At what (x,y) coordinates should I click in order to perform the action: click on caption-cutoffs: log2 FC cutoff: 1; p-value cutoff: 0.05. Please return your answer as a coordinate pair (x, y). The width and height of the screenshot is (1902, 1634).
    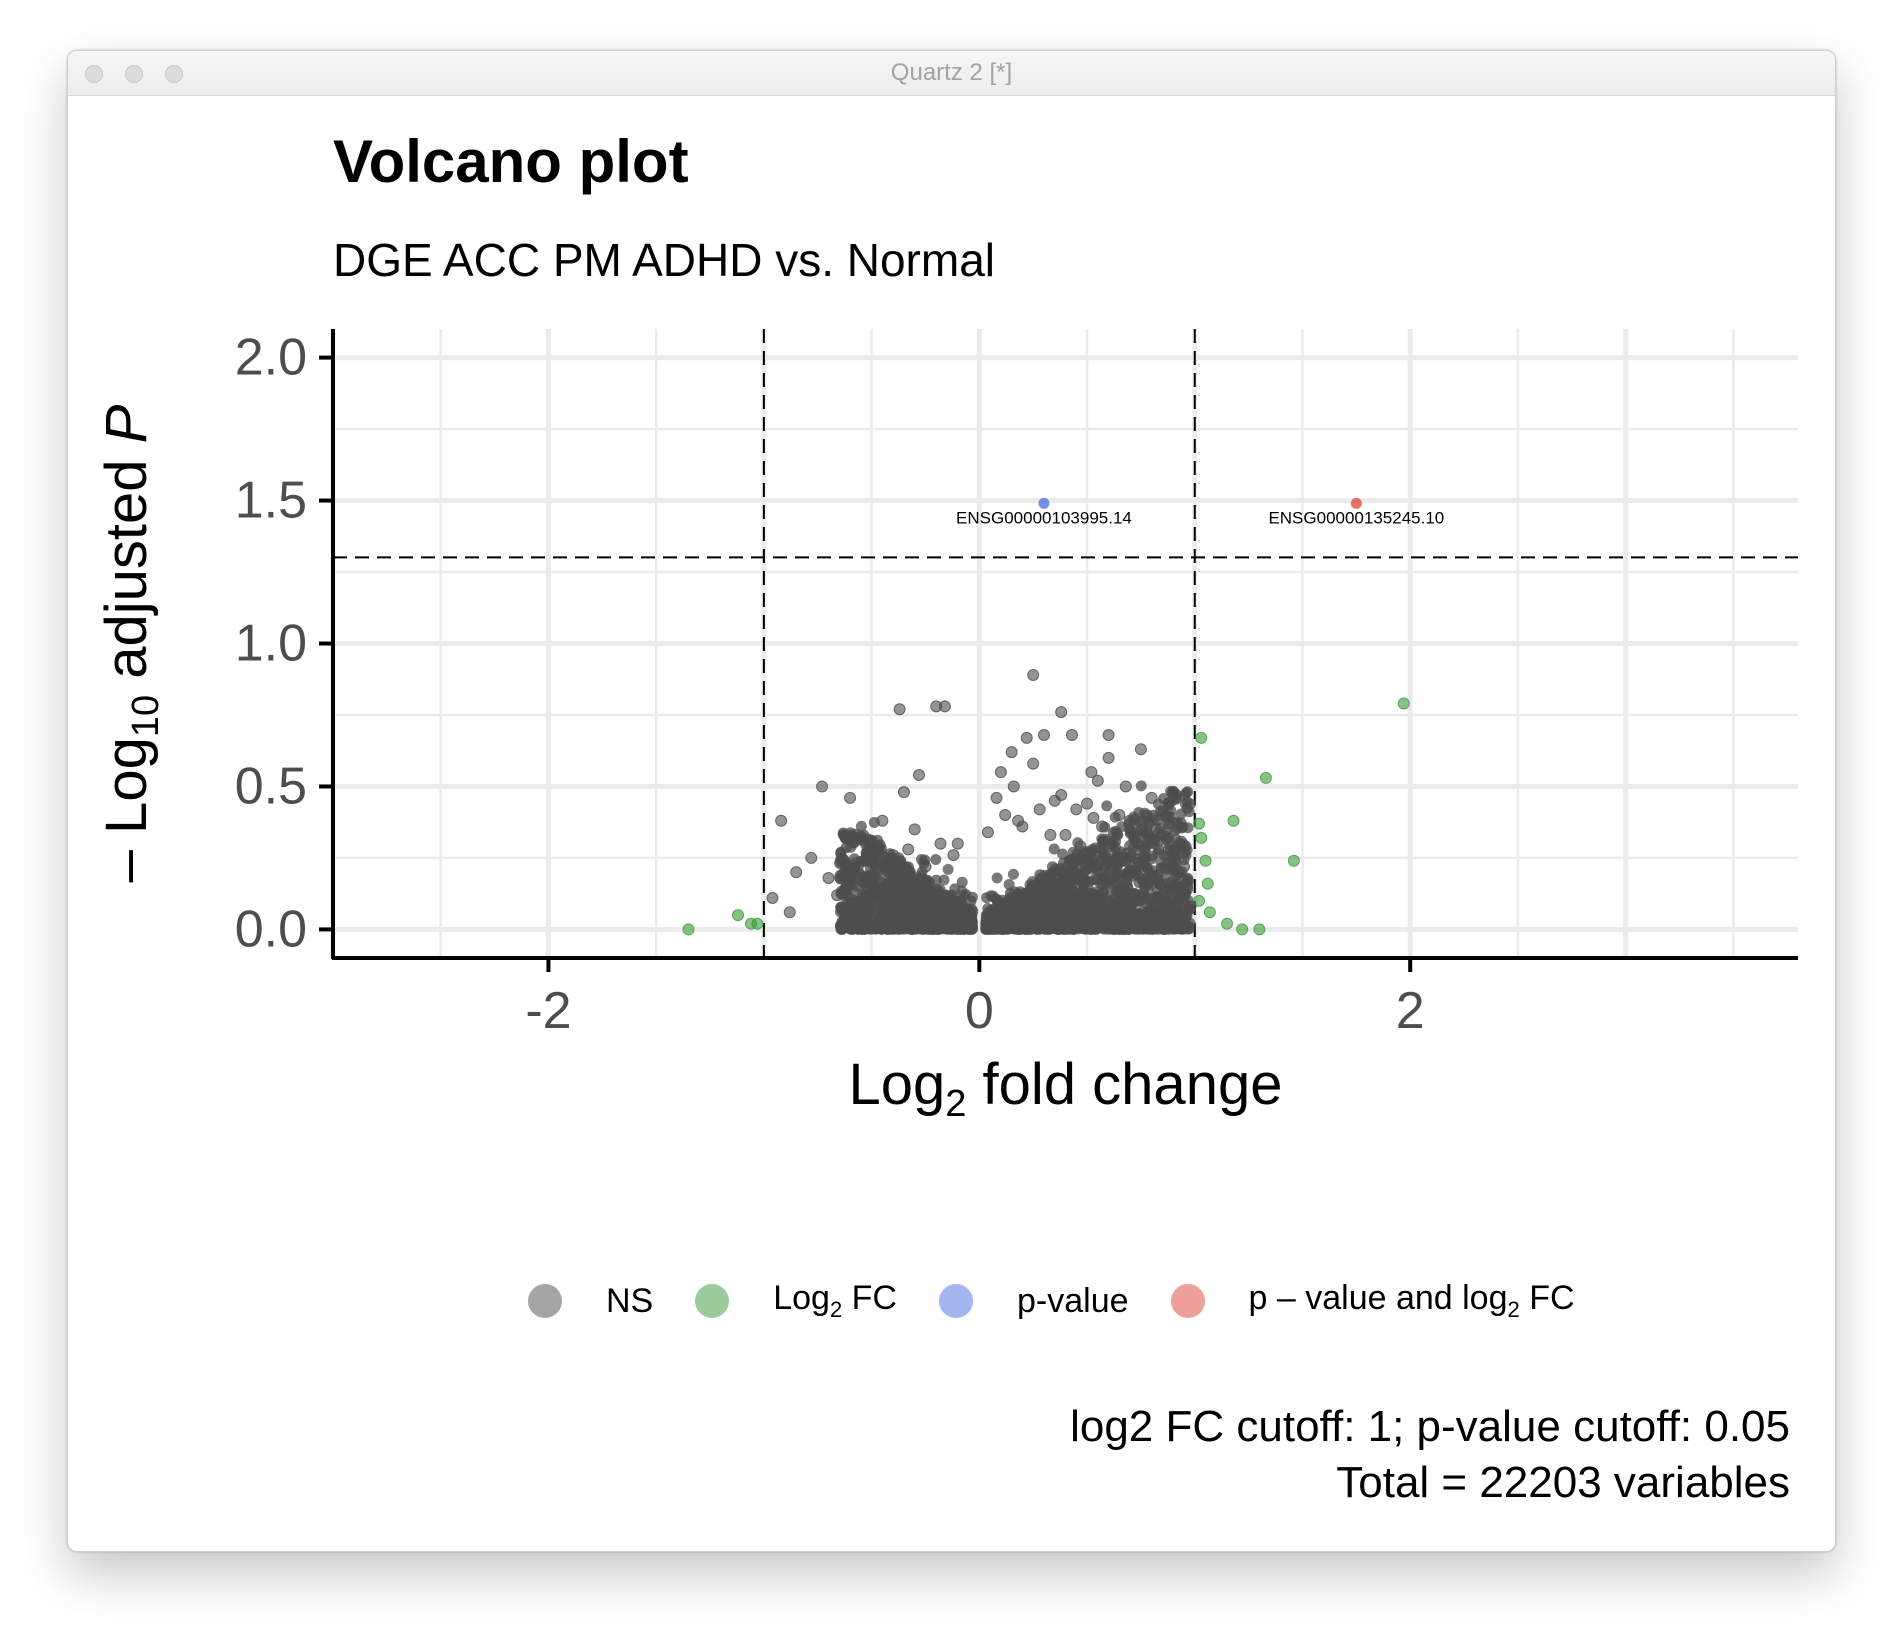
    Looking at the image, I should click on (1430, 1426).